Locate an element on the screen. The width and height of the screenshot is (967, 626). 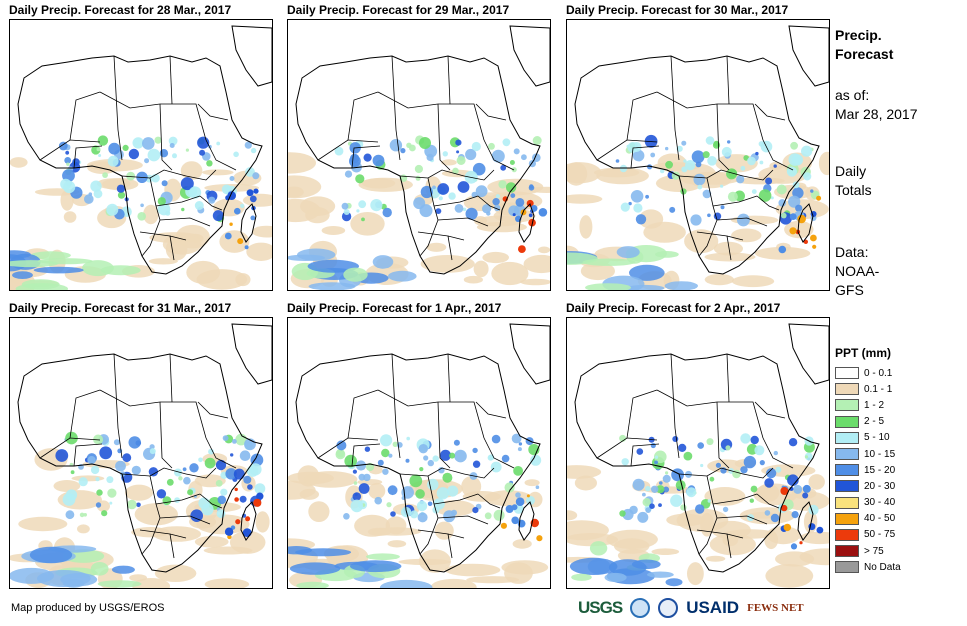
legend-row: No Data is located at coordinates (868, 567).